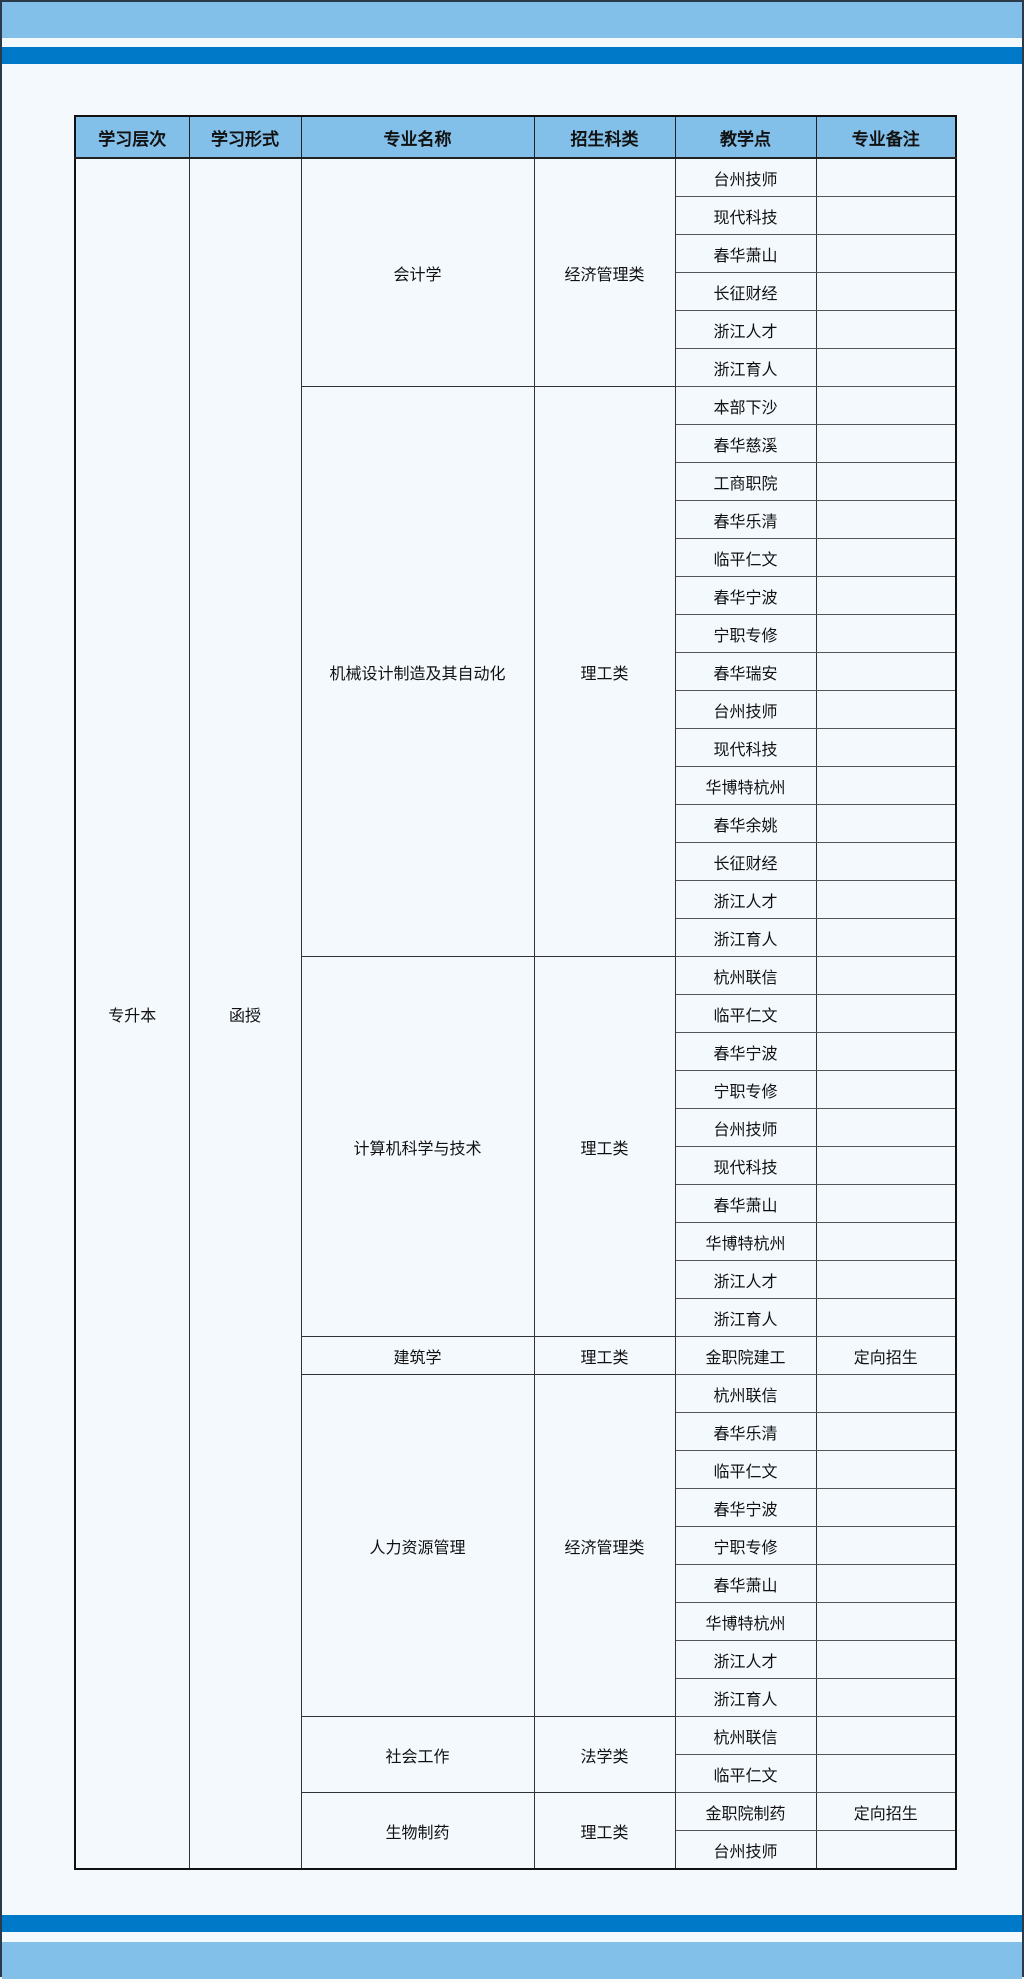 The height and width of the screenshot is (1979, 1024). I want to click on table-row: 工商职院, so click(516, 481).